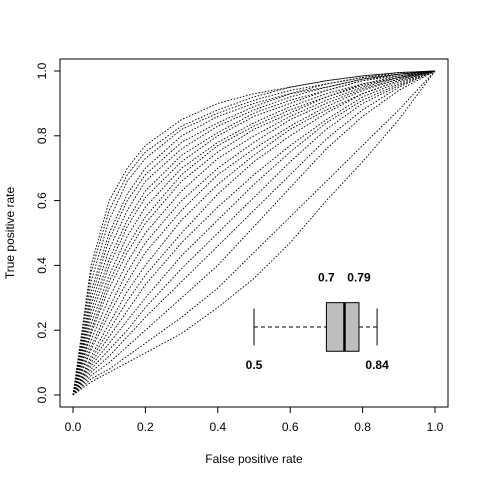 The height and width of the screenshot is (480, 480). I want to click on auc-boxplot, so click(315, 327).